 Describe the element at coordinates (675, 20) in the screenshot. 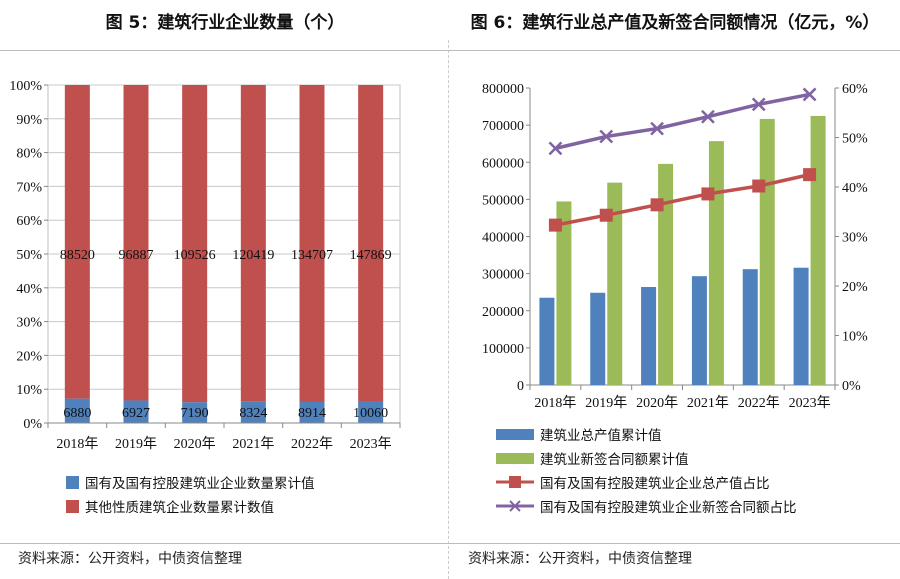

I see `figure-6-title: 图 6：建筑行业总产值及新签合同额情况（亿元，%）` at that location.